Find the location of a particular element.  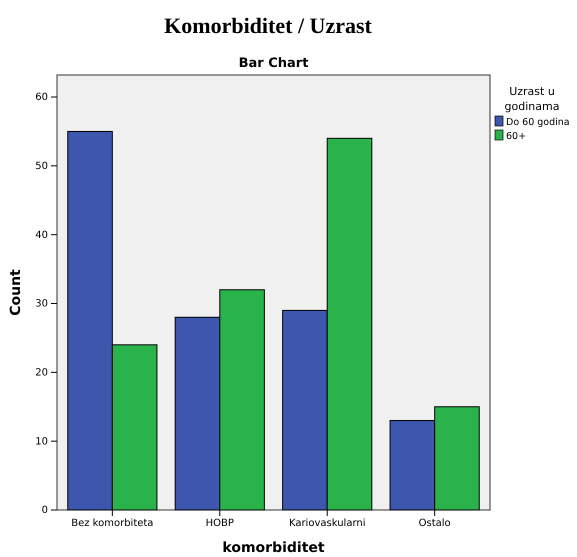

x-tick-label: HOBP is located at coordinates (220, 524).